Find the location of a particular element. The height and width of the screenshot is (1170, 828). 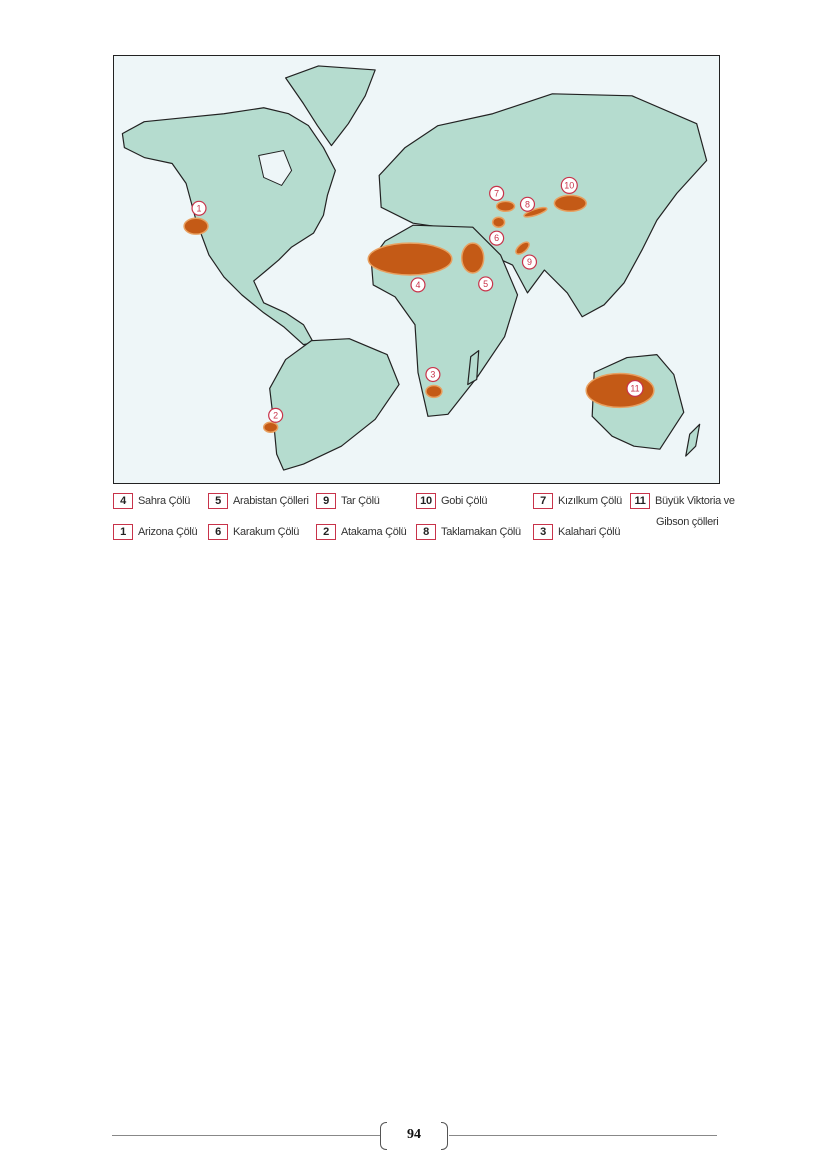

marker-4: 4 is located at coordinates (418, 285).